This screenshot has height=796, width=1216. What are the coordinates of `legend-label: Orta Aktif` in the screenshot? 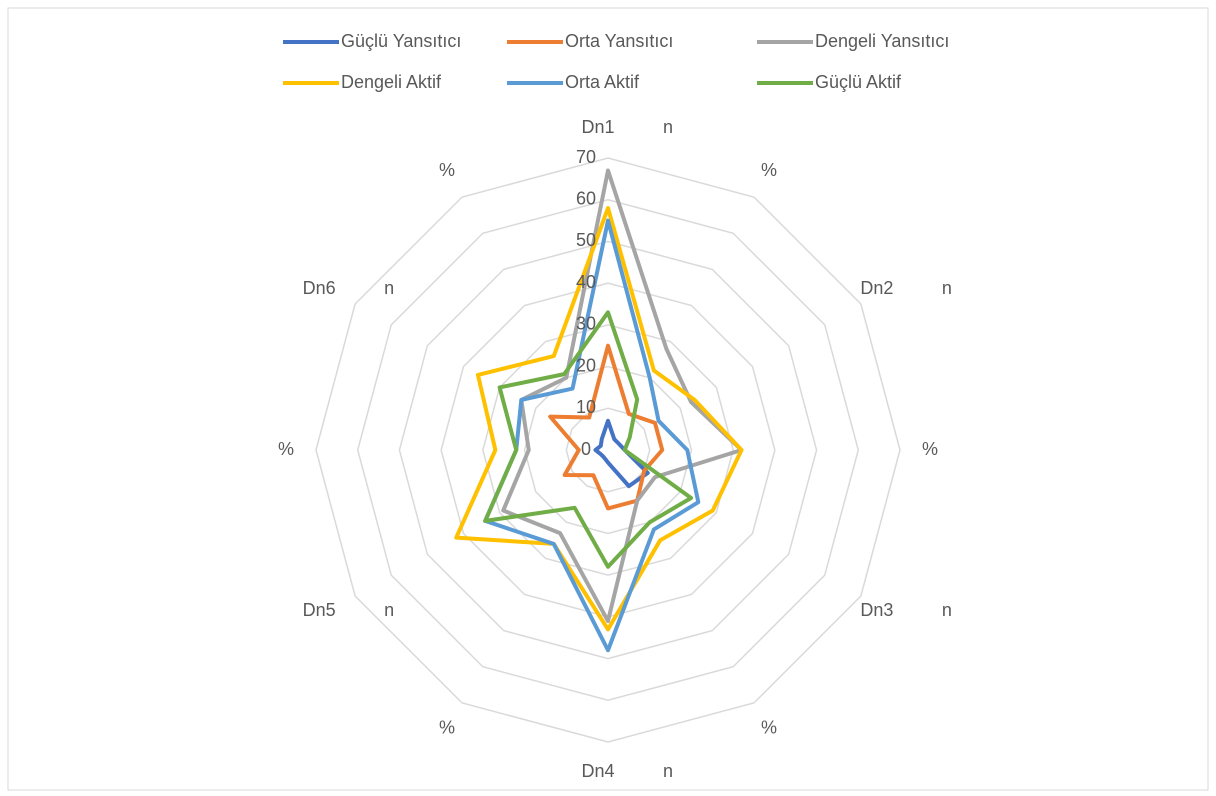 It's located at (602, 82).